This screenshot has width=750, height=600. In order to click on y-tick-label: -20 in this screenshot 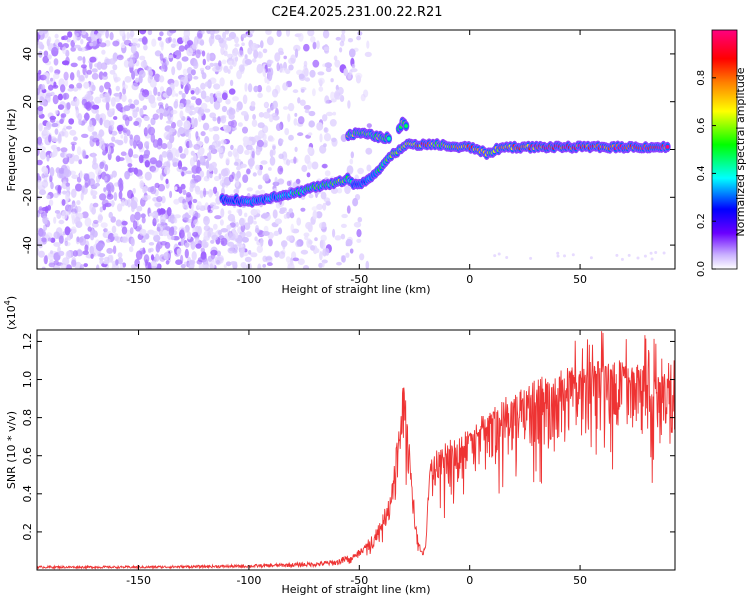, I will do `click(27, 197)`.